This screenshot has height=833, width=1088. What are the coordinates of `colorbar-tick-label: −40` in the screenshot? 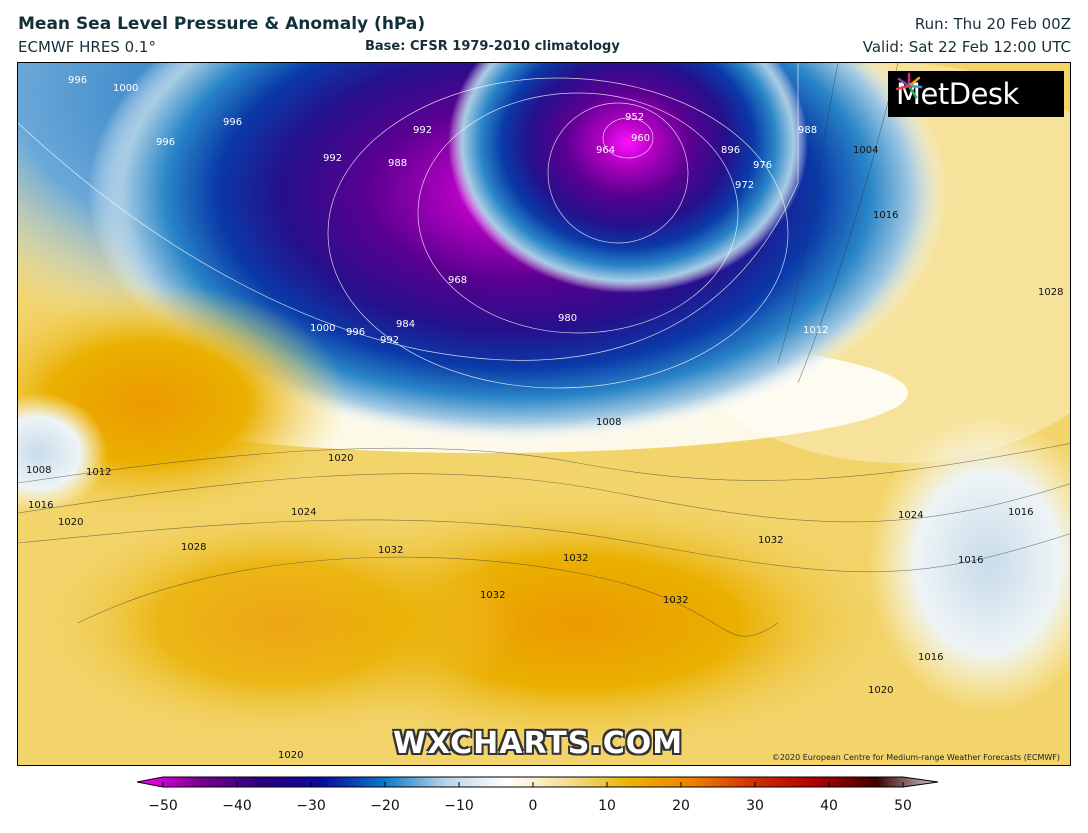 It's located at (237, 806).